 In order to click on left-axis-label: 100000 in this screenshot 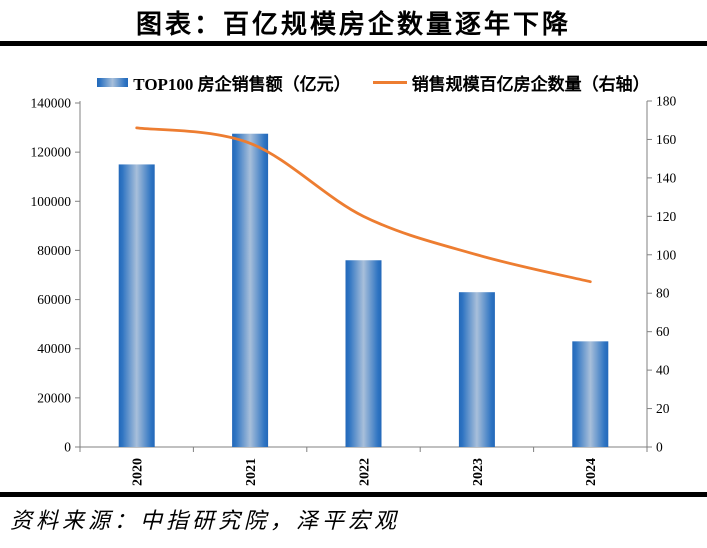, I will do `click(51, 201)`.